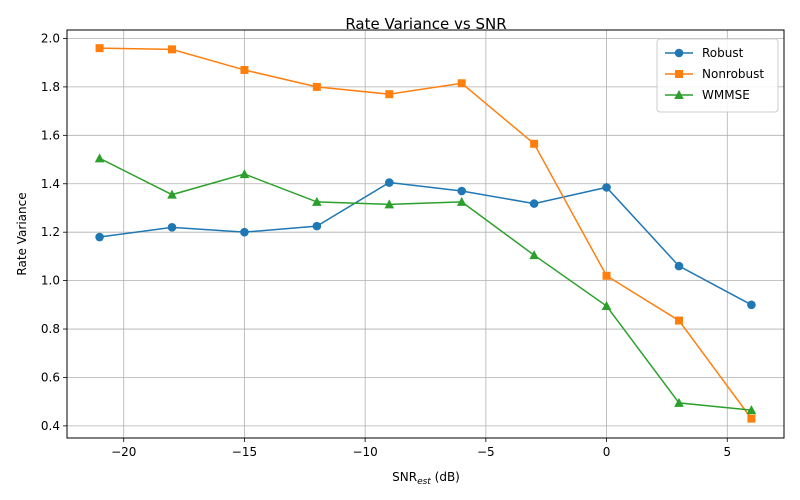 The width and height of the screenshot is (800, 500). What do you see at coordinates (50, 135) in the screenshot?
I see `y-tick-label: 1.6` at bounding box center [50, 135].